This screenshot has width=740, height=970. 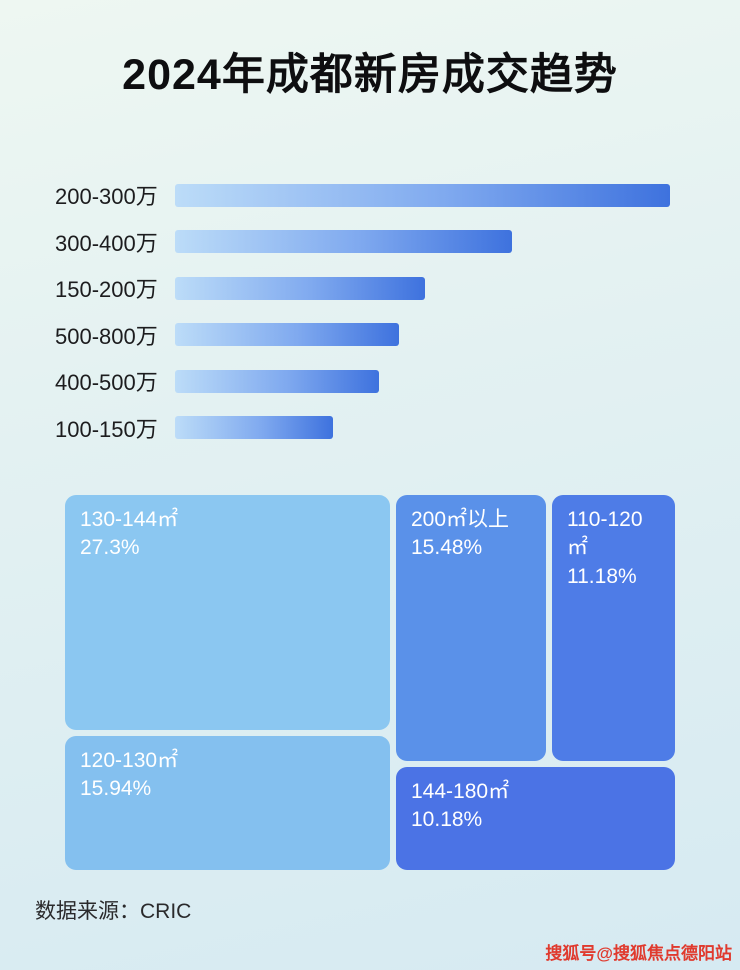 I want to click on bar-row: 150-200万, so click(x=370, y=288).